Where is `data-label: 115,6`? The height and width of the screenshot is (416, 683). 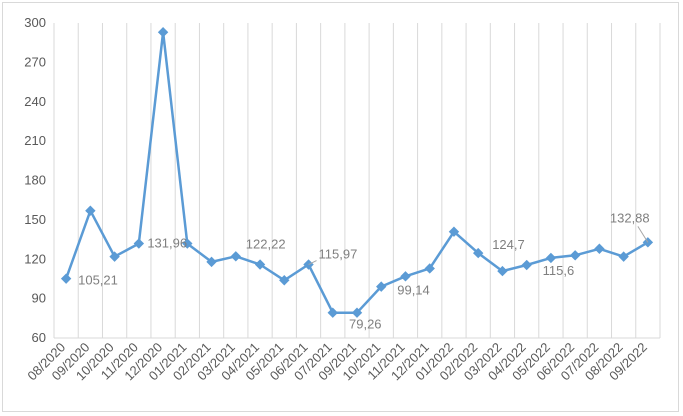 data-label: 115,6 is located at coordinates (559, 270).